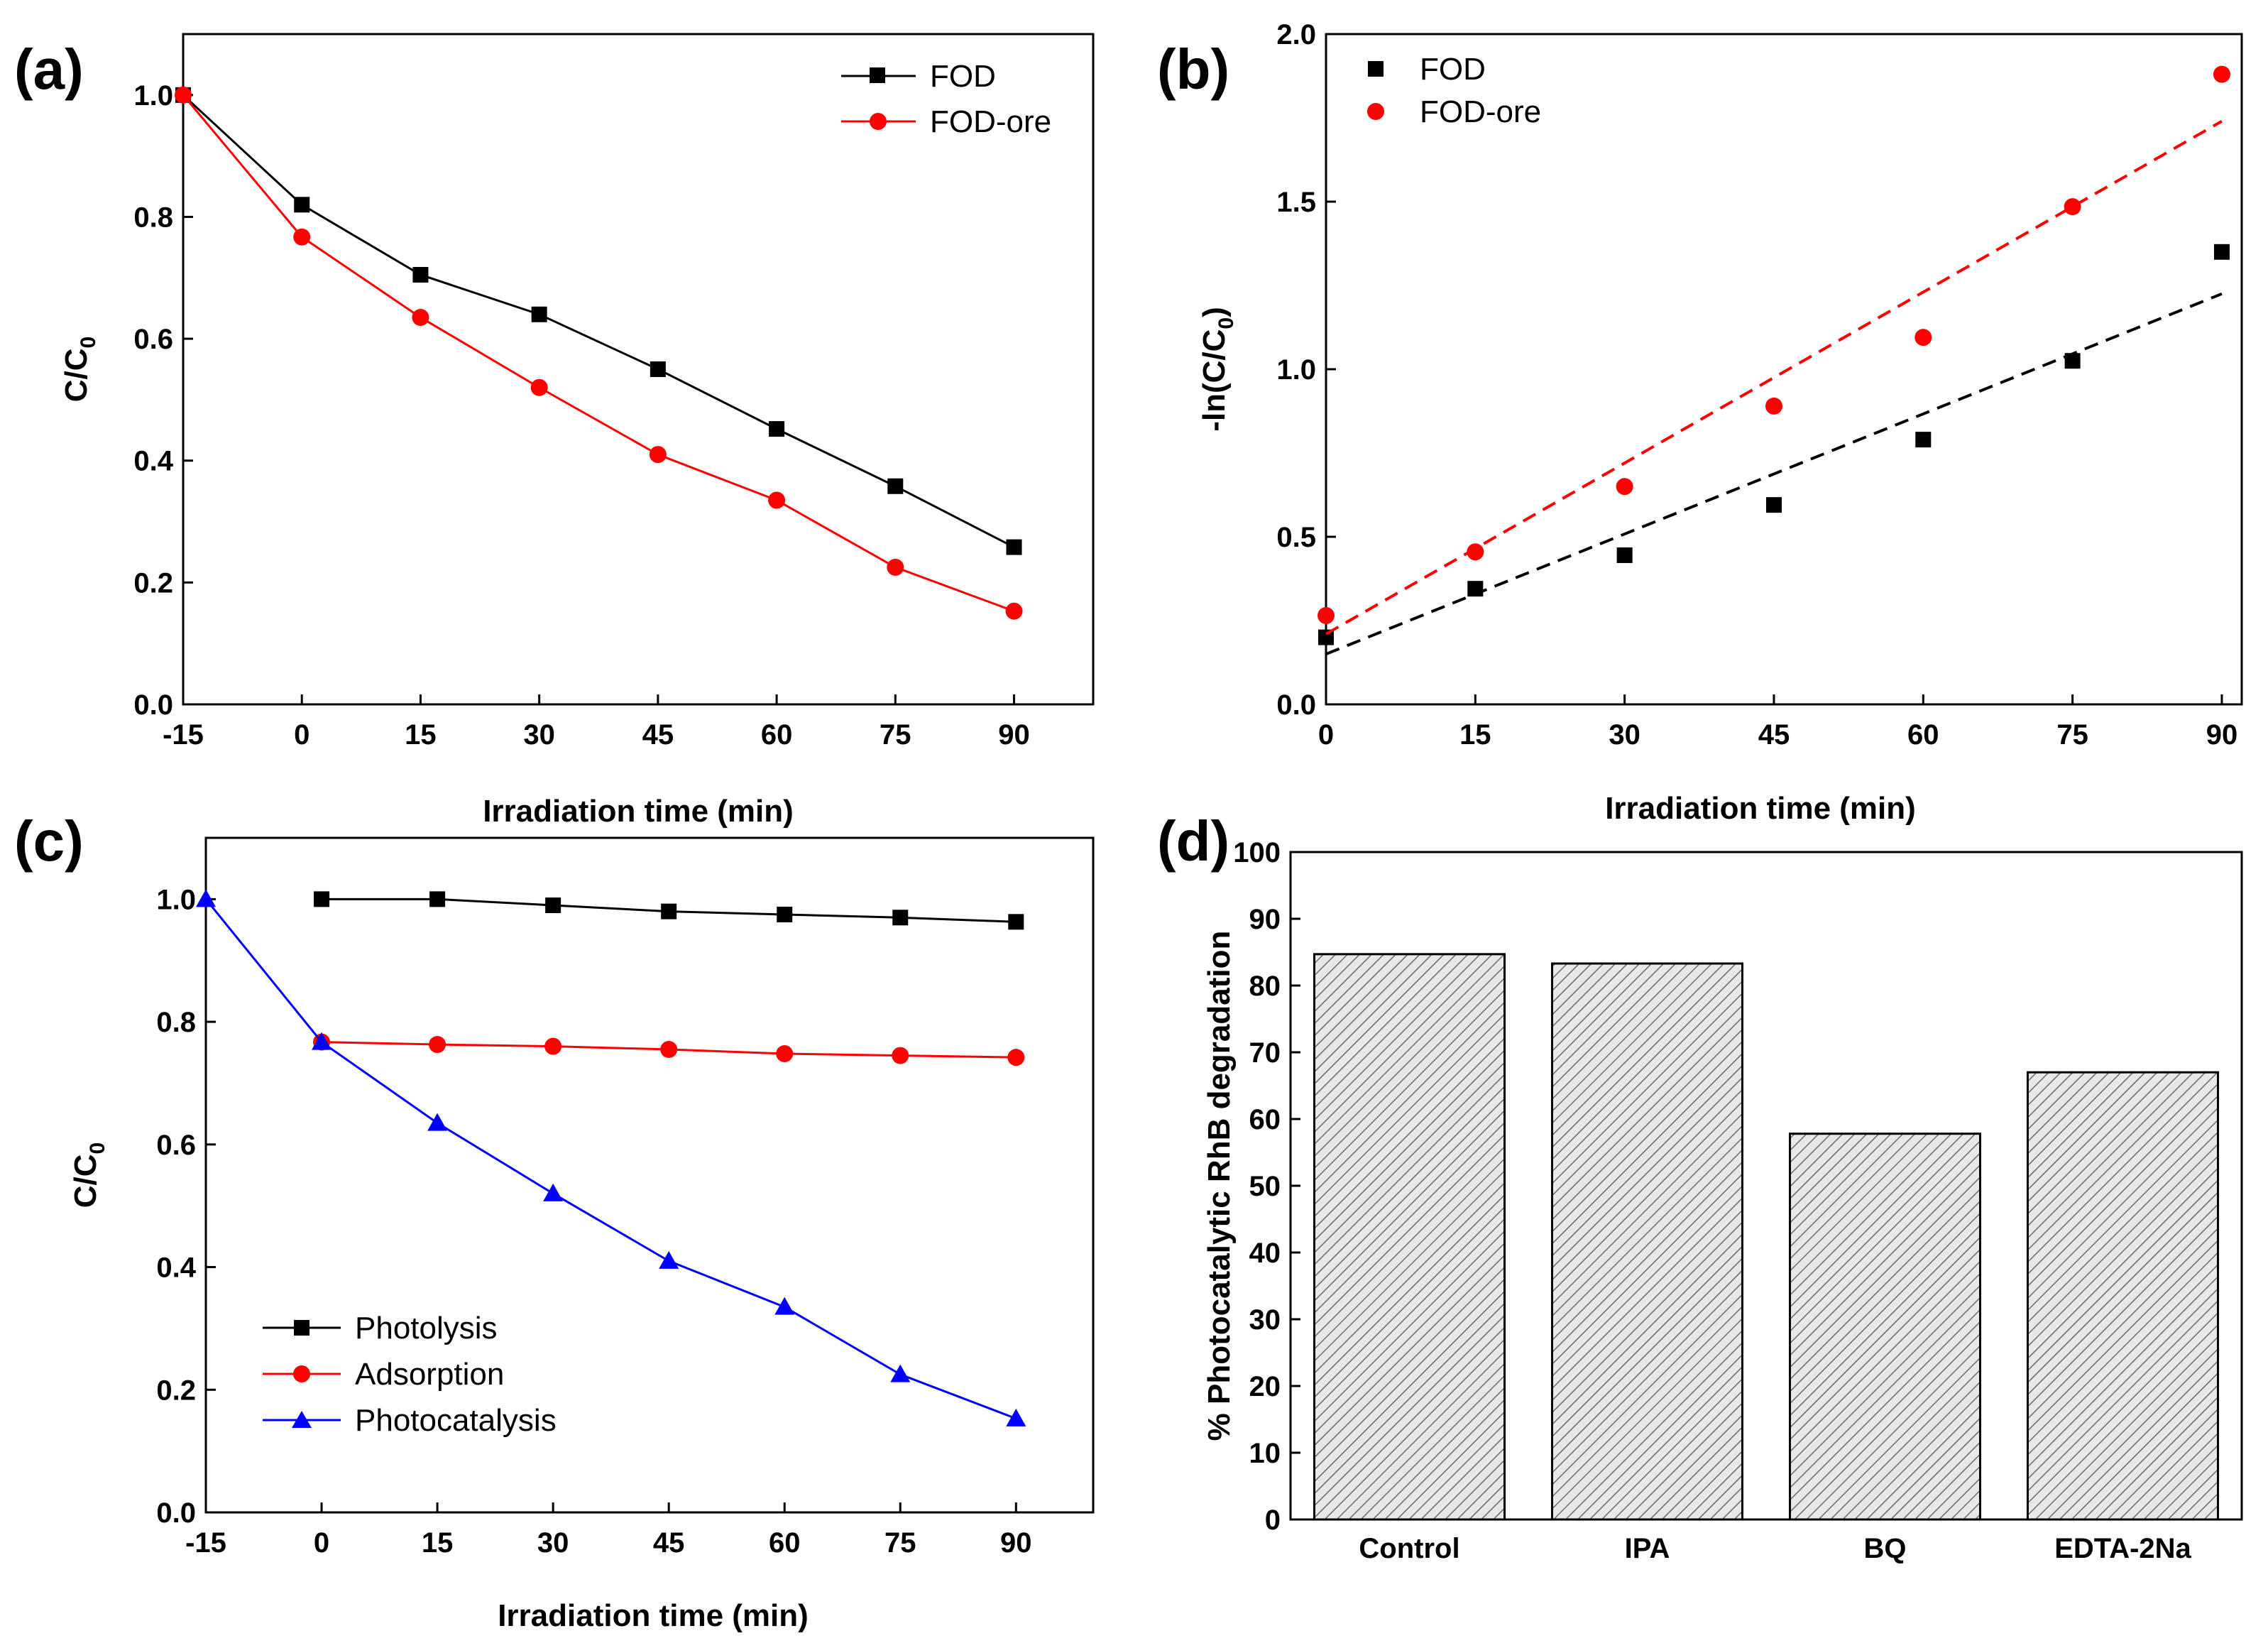 Image resolution: width=2268 pixels, height=1648 pixels. Describe the element at coordinates (654, 1616) in the screenshot. I see `panel-c-x-axis-title: Irradiation time (min)` at that location.